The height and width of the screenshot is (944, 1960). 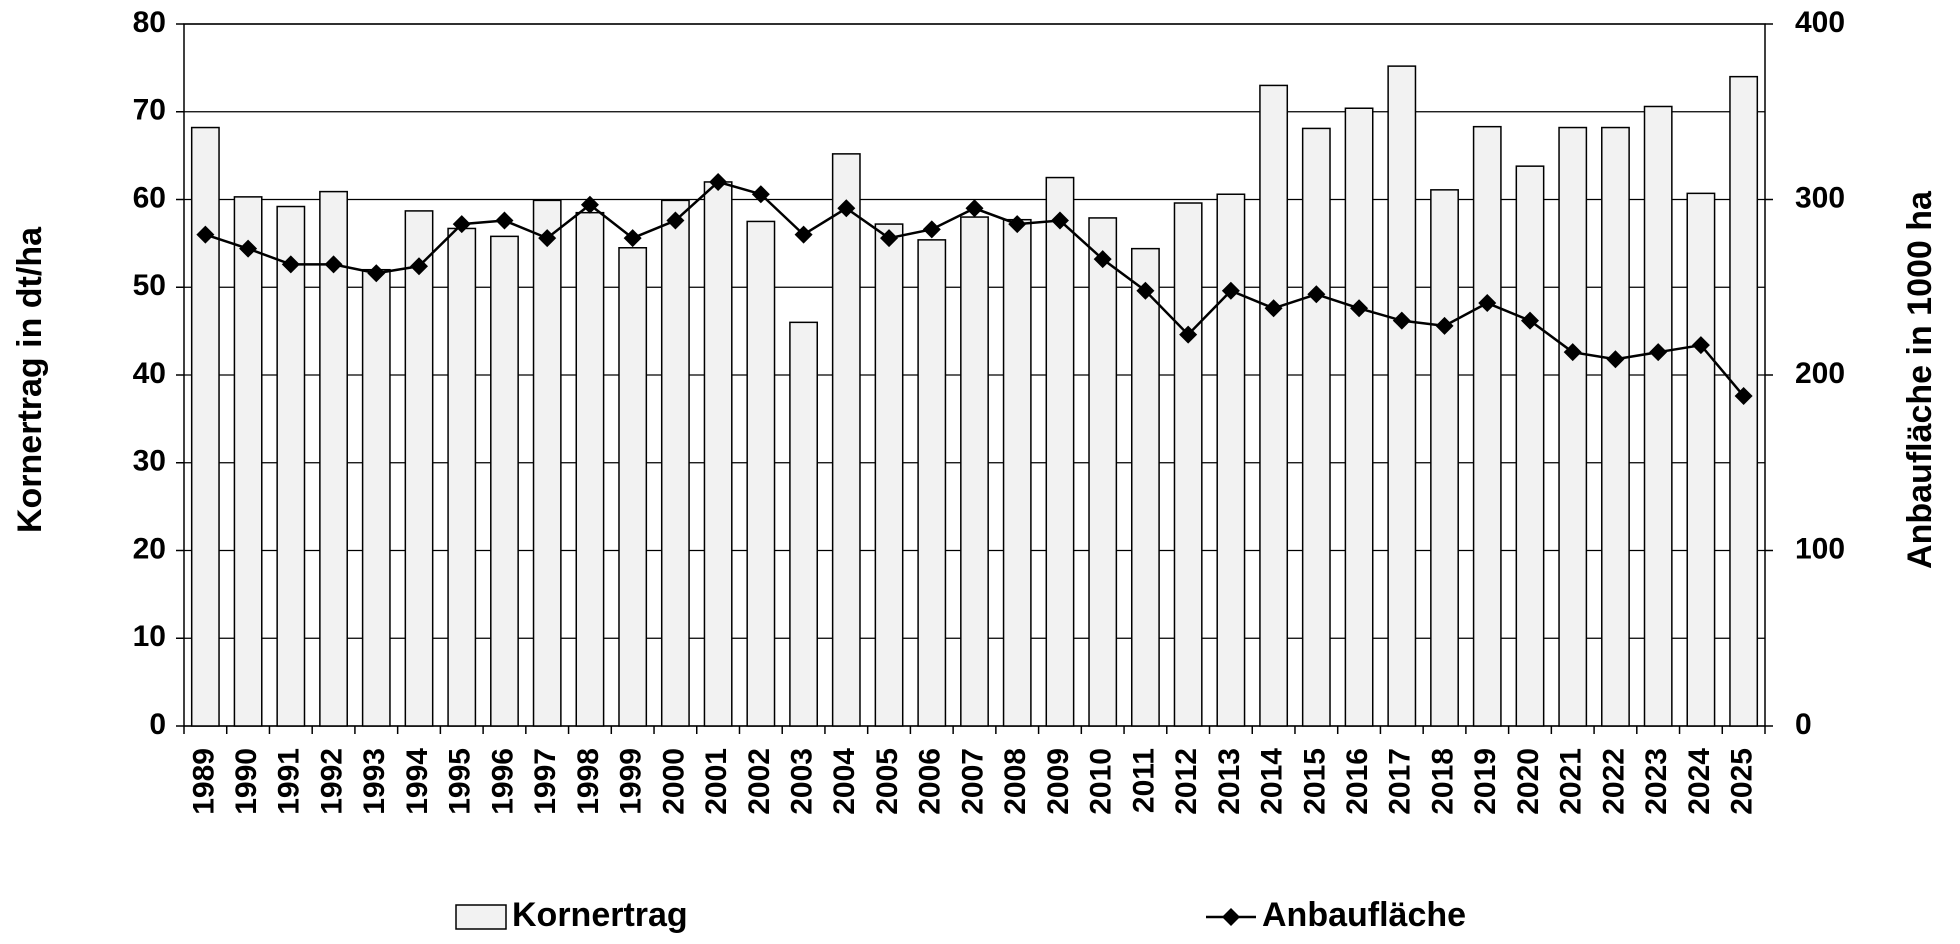 I want to click on x-tick-label: 2004, so click(x=844, y=781).